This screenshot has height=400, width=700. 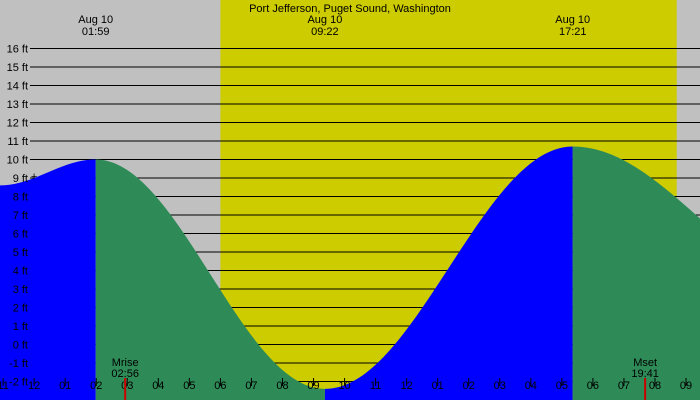 I want to click on moon-event-label: Mset, so click(x=645, y=363).